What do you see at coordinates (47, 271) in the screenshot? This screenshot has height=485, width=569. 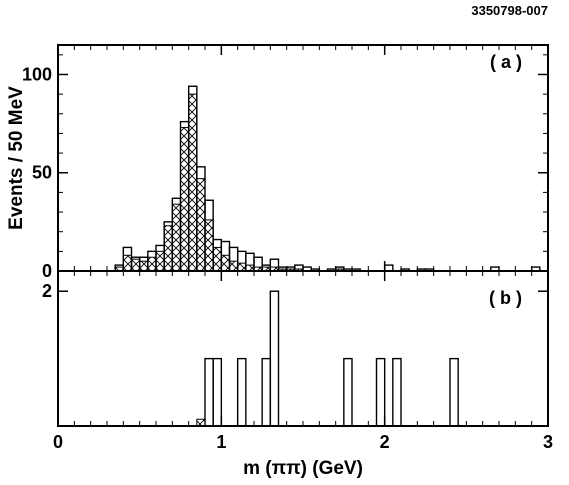 I see `y-tick-label: 0` at bounding box center [47, 271].